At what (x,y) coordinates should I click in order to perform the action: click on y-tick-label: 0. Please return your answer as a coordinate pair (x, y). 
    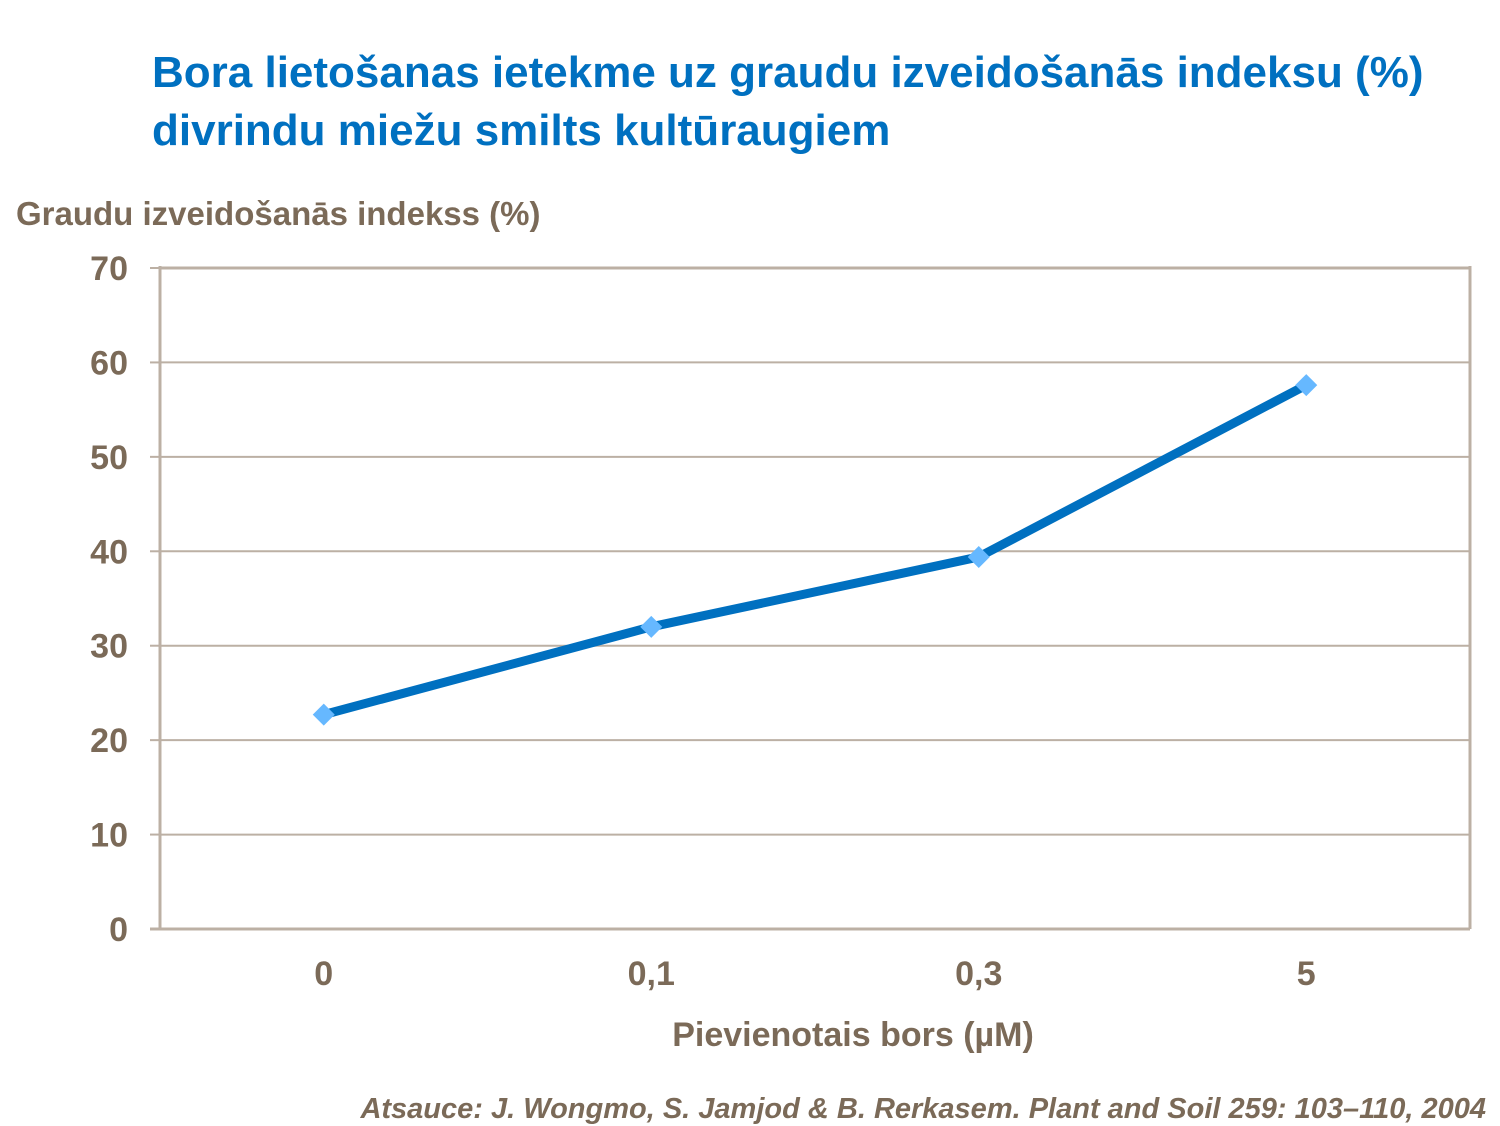
    Looking at the image, I should click on (118, 930).